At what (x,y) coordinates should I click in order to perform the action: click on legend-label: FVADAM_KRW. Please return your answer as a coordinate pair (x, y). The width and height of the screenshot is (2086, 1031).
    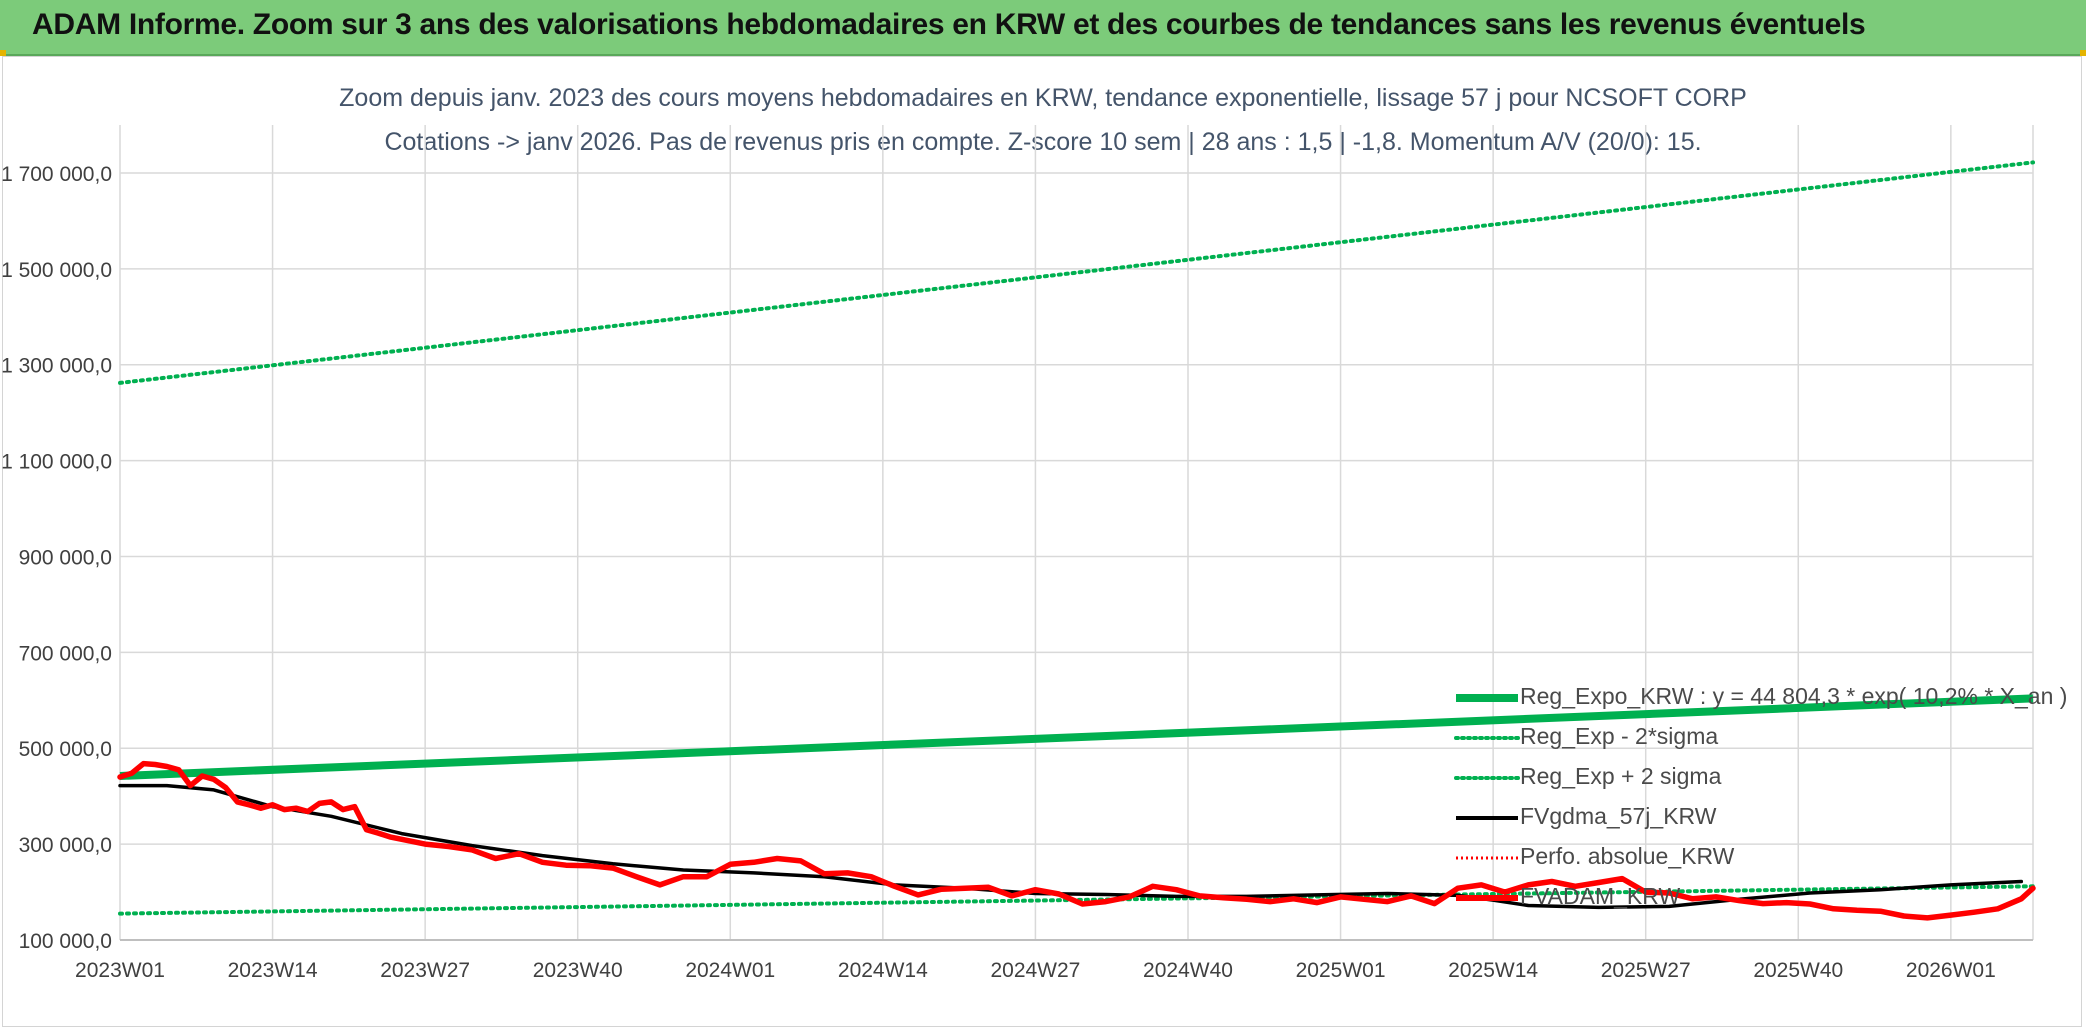
    Looking at the image, I should click on (1600, 896).